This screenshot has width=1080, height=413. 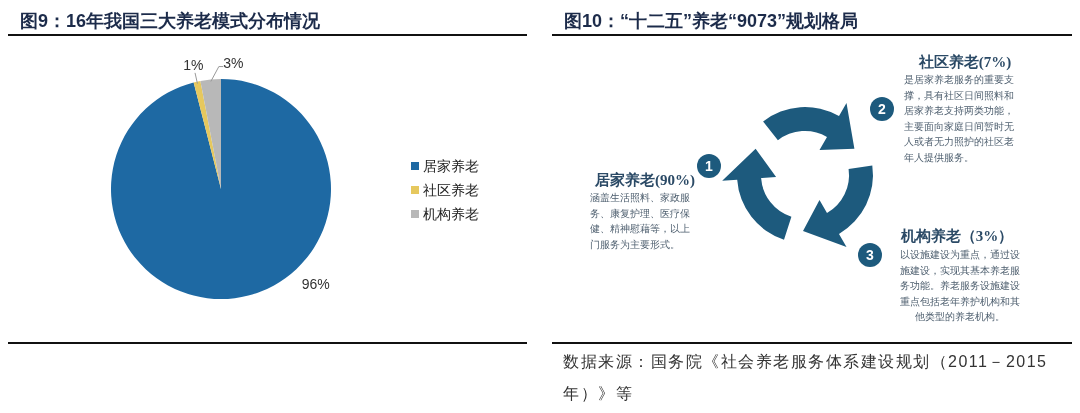 I want to click on legend-label: 社区养老, so click(x=451, y=190).